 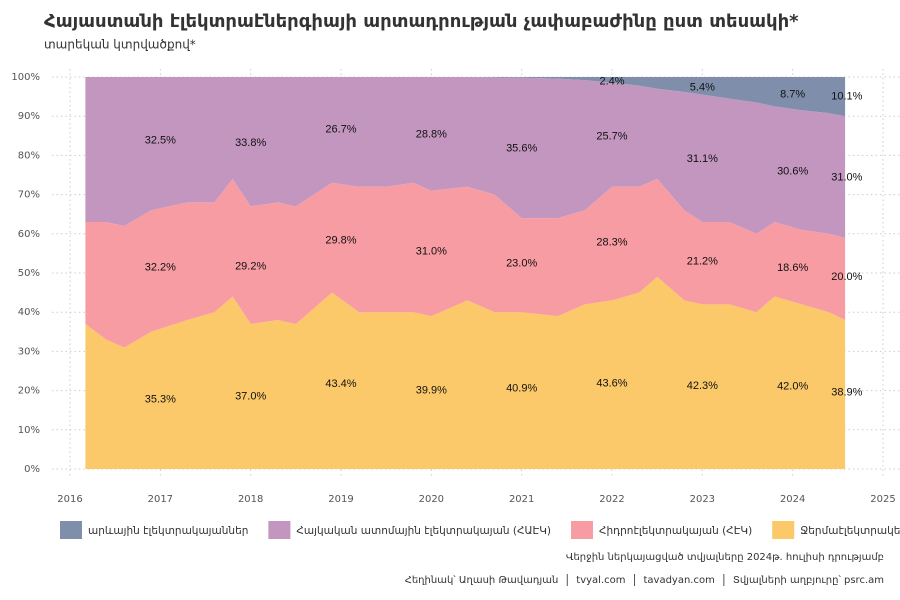 What do you see at coordinates (702, 262) in the screenshot?
I see `value-label: 21.2%` at bounding box center [702, 262].